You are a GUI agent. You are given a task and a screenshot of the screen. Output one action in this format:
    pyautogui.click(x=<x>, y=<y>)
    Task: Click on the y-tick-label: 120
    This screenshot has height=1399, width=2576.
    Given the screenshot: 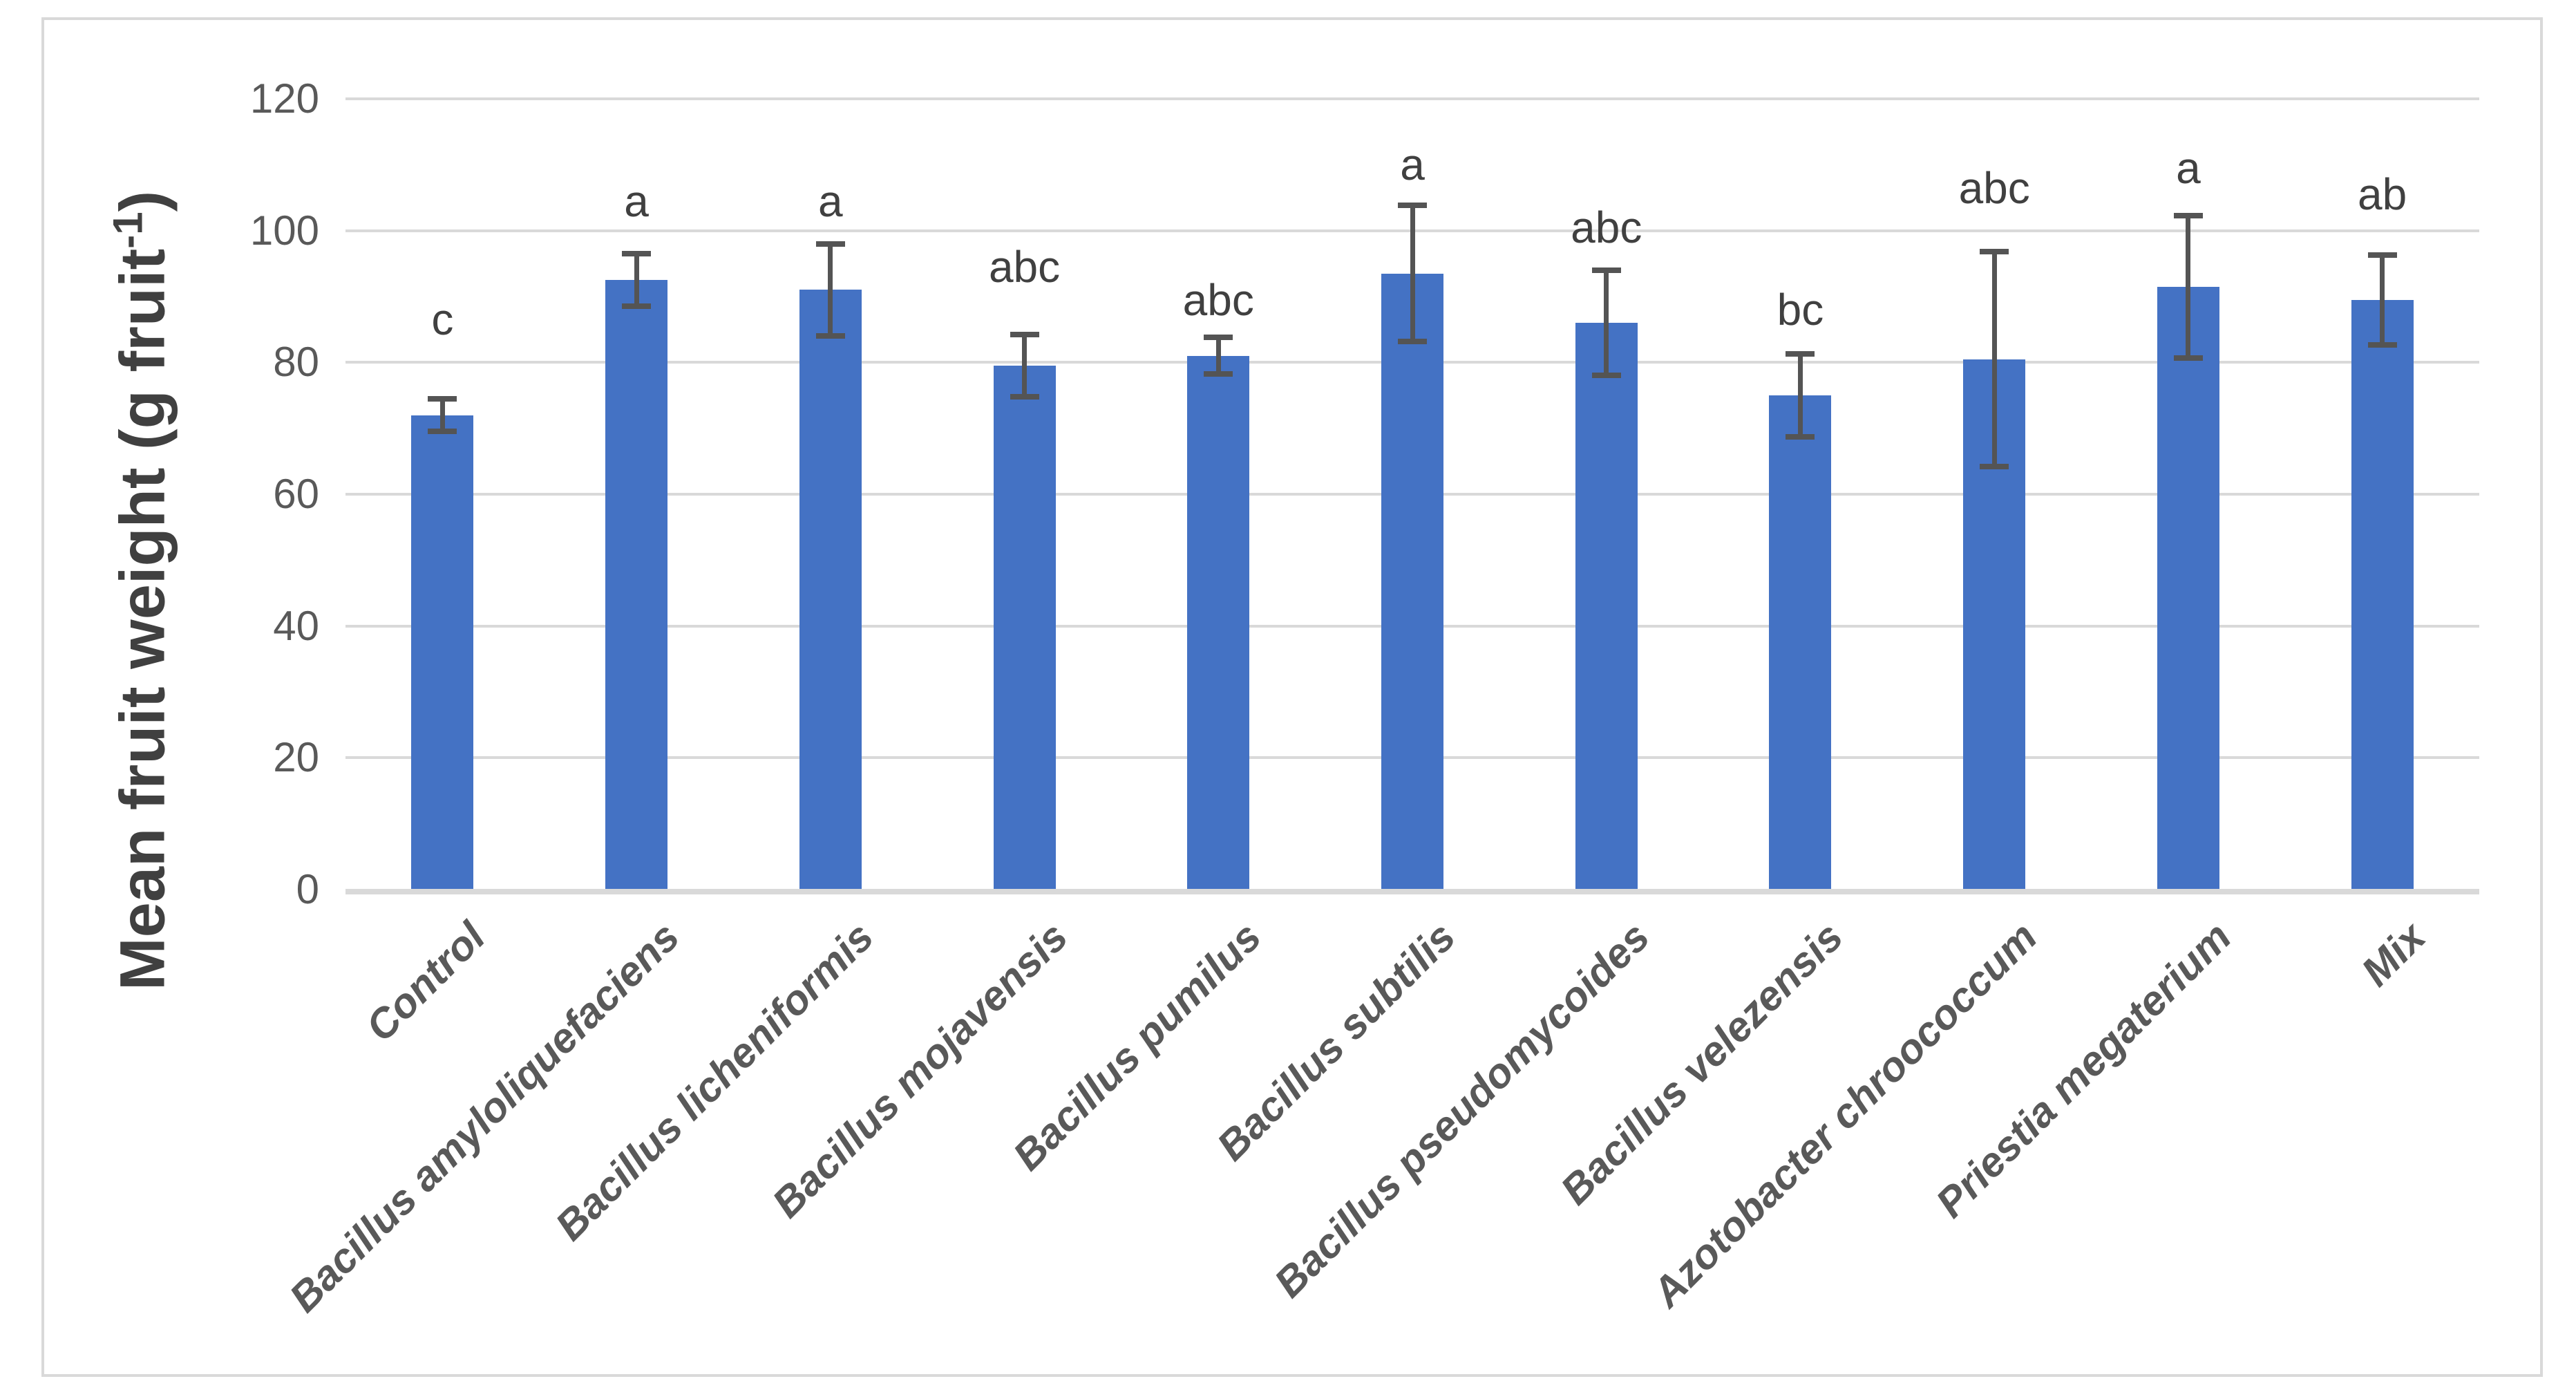 What is the action you would take?
    pyautogui.click(x=284, y=98)
    